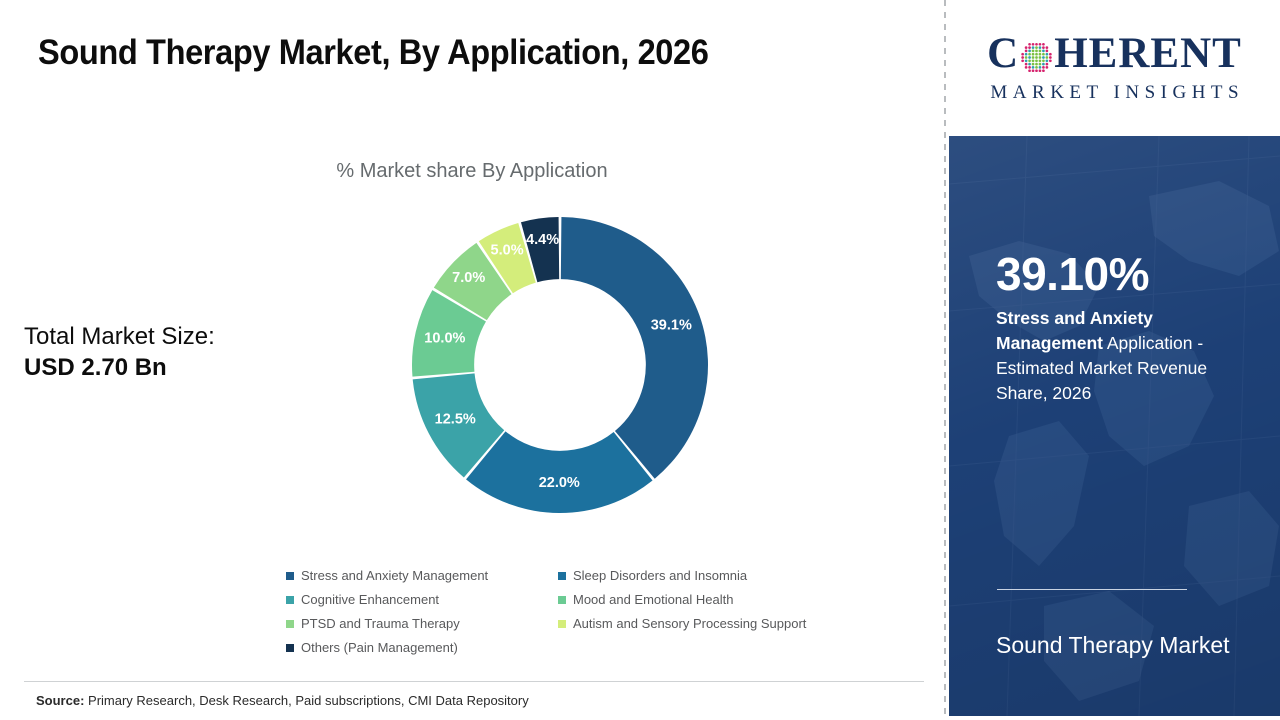 The image size is (1280, 720). Describe the element at coordinates (395, 575) in the screenshot. I see `legend-item-label: Stress and Anxiety Management` at that location.